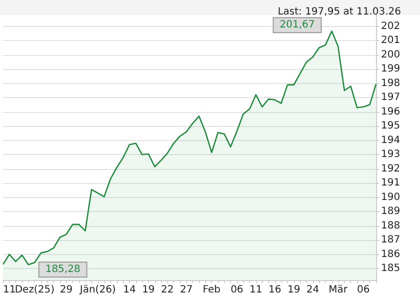 This screenshot has height=300, width=420. I want to click on x-tick-label: Jän(26), so click(97, 290).